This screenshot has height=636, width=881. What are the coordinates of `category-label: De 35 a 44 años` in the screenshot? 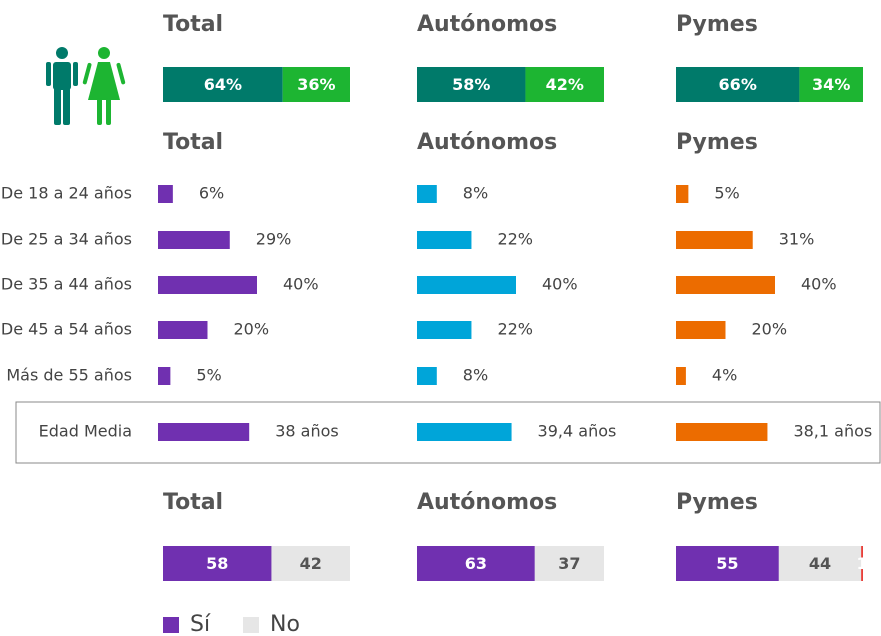 It's located at (66, 284).